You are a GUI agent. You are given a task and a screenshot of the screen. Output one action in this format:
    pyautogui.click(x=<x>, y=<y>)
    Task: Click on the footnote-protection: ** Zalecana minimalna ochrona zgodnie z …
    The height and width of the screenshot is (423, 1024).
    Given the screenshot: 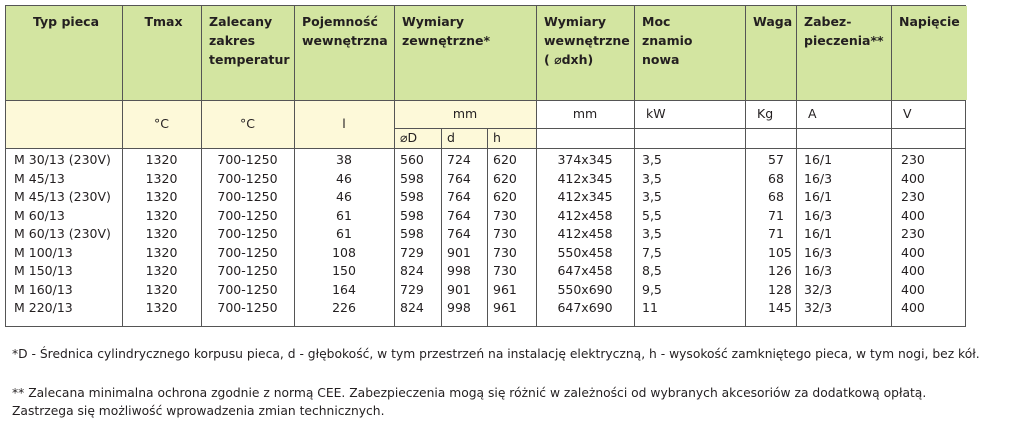 What is the action you would take?
    pyautogui.click(x=469, y=393)
    